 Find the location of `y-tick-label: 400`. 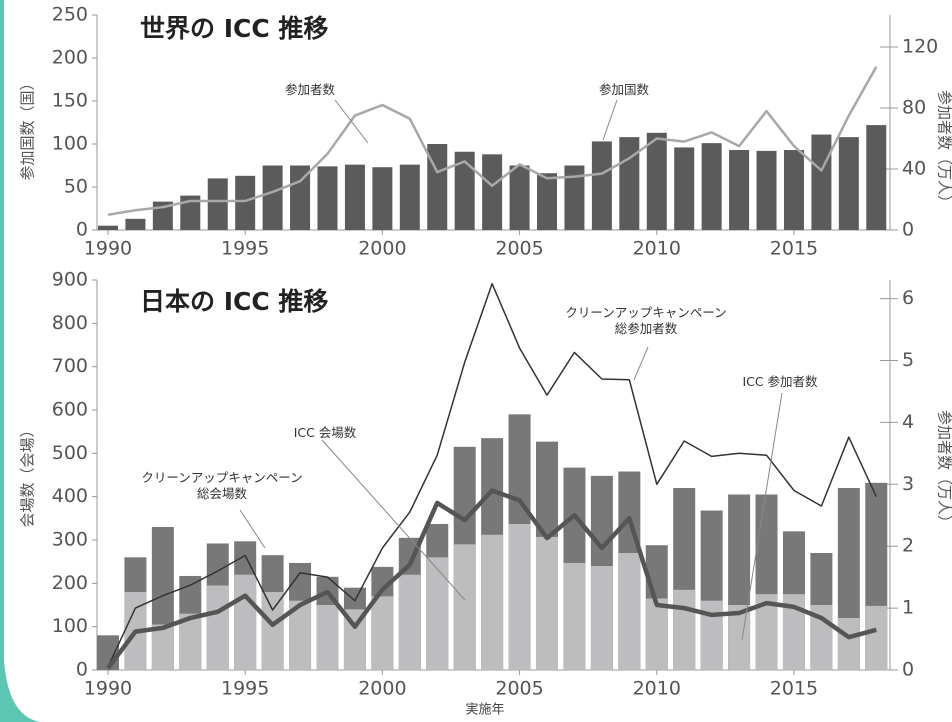

y-tick-label: 400 is located at coordinates (70, 496).